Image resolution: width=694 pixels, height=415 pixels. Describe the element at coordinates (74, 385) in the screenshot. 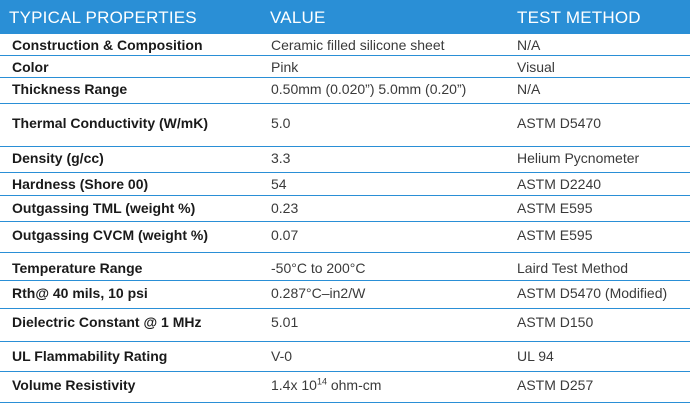

I see `property-cell: Volume Resistivity` at that location.